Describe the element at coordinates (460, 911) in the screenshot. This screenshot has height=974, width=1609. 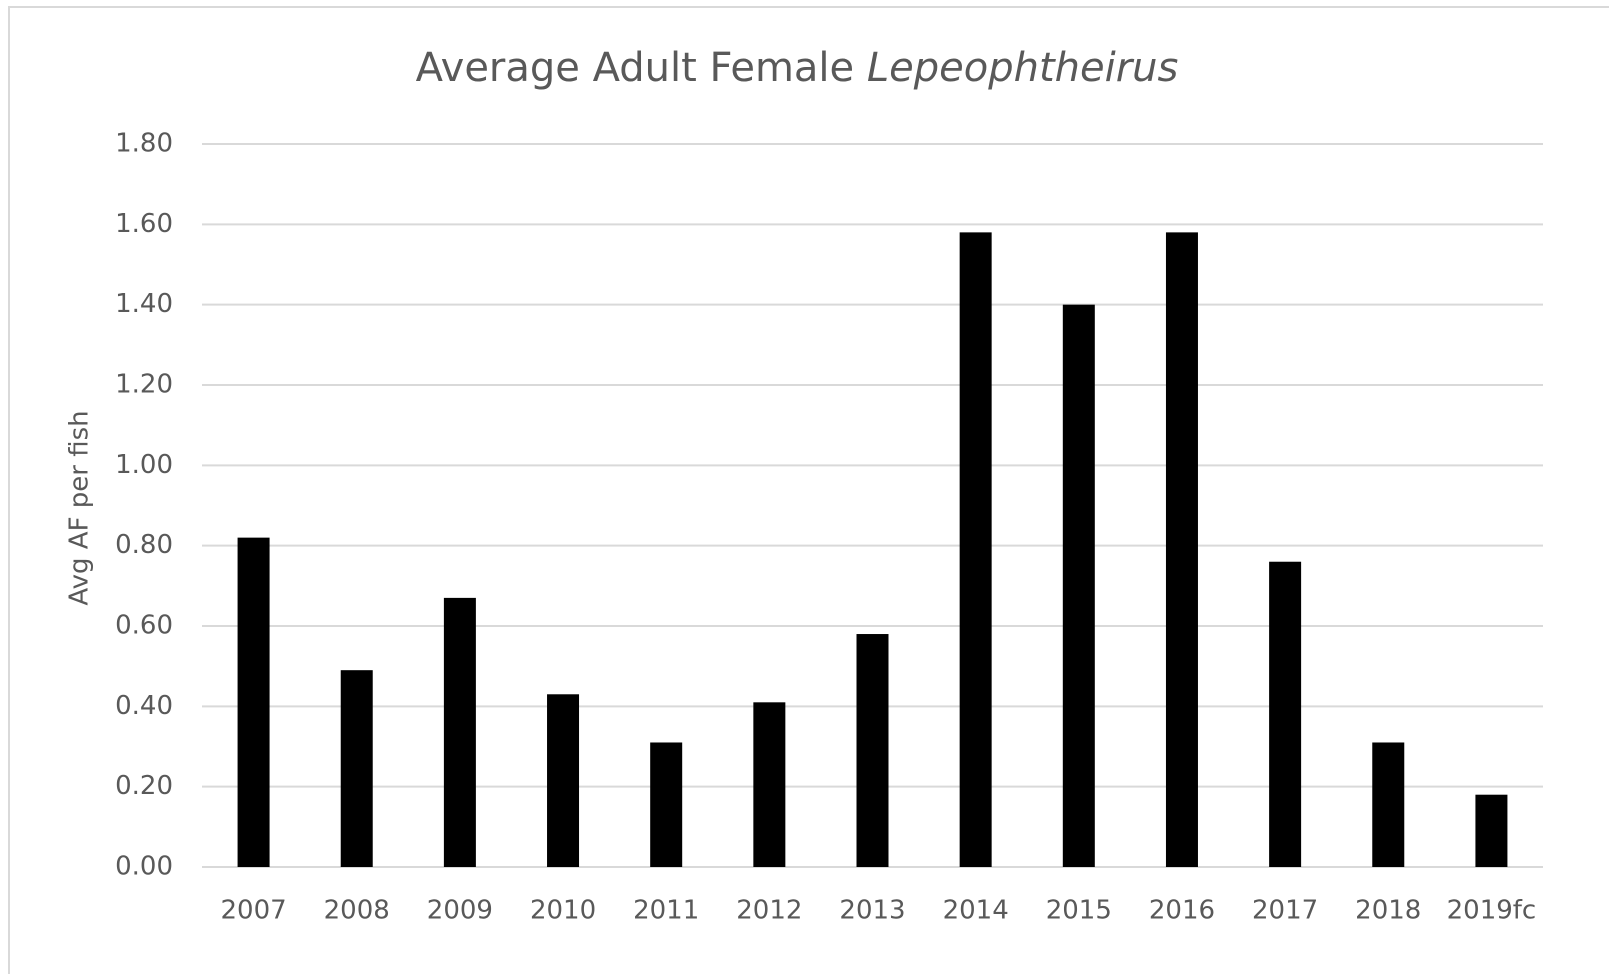
I see `x-tick-label: 2009` at that location.